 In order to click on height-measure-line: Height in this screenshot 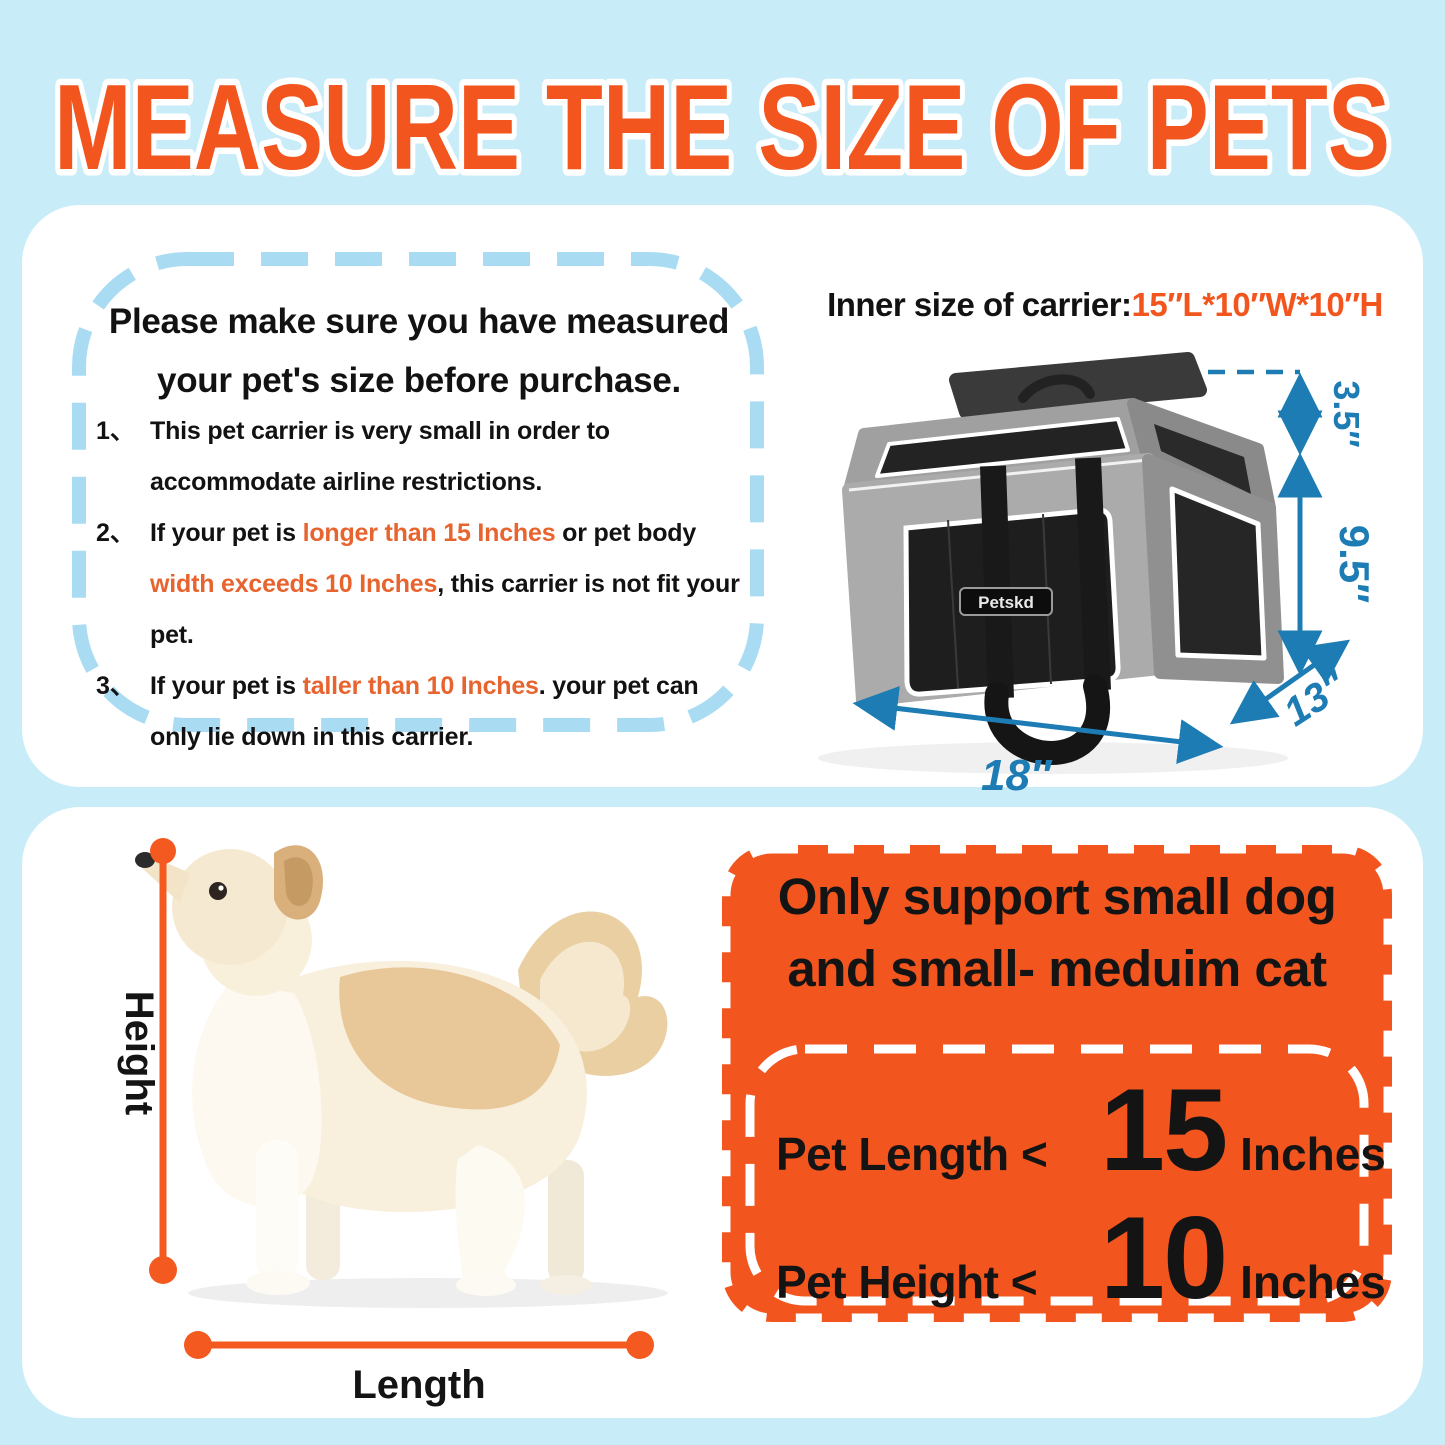, I will do `click(147, 1061)`.